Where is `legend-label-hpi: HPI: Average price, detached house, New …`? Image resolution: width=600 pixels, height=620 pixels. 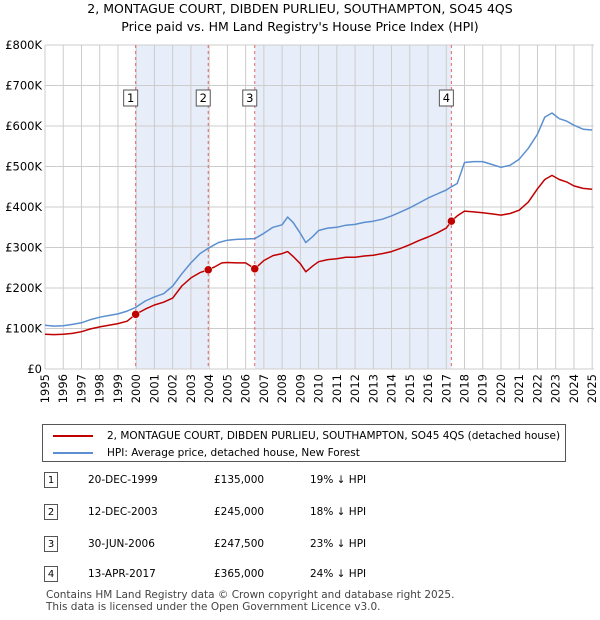 legend-label-hpi: HPI: Average price, detached house, New … is located at coordinates (233, 453).